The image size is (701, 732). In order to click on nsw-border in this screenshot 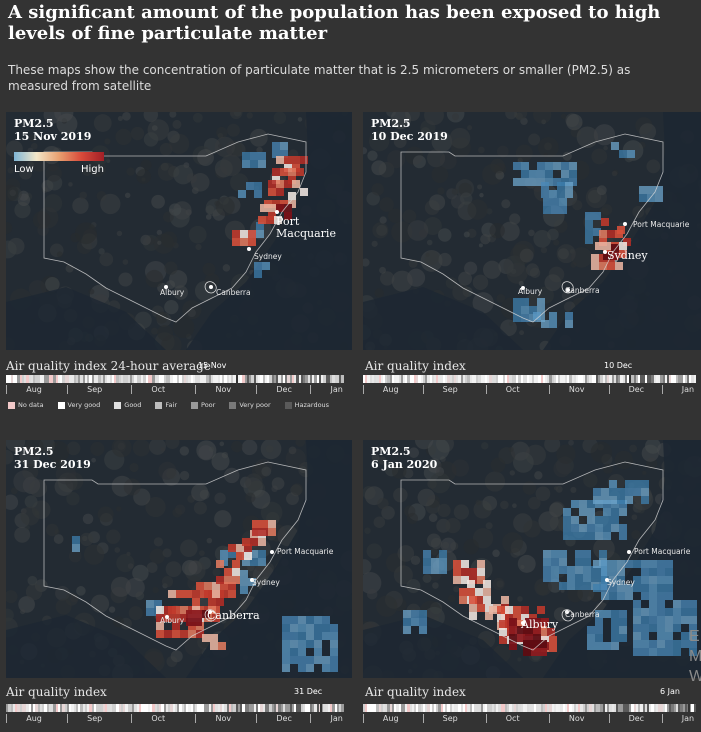, I will do `click(532, 556)`.